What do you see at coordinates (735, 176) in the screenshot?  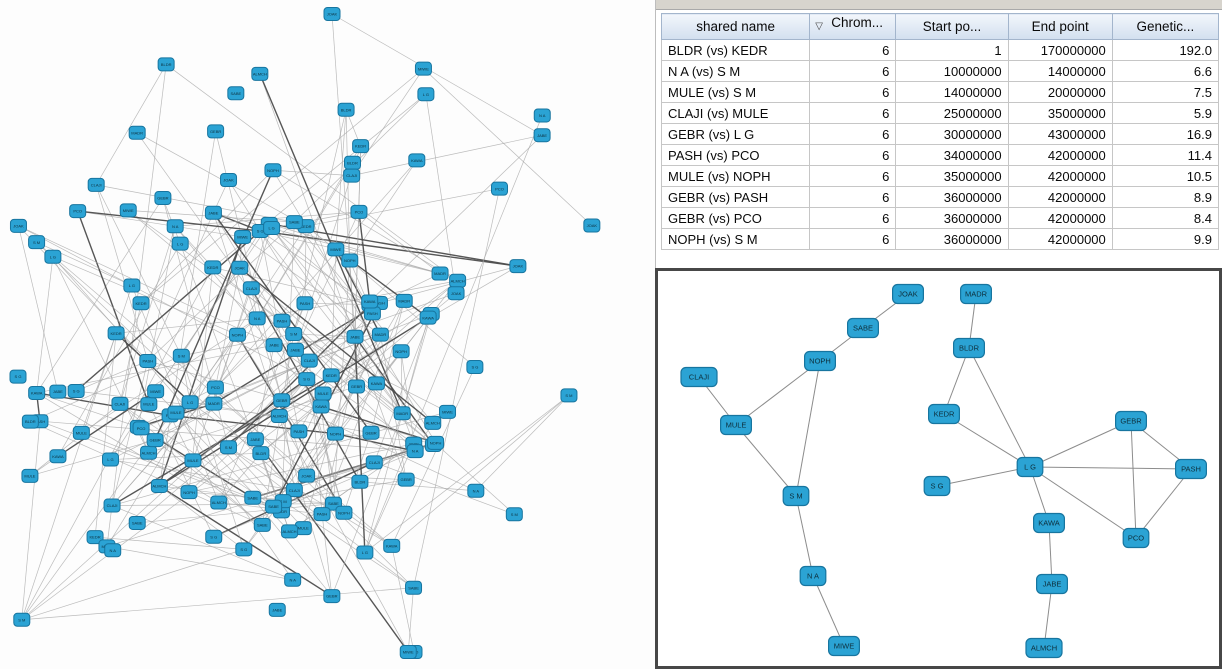 I see `cell-shared-name: MULE (vs) NOPH` at bounding box center [735, 176].